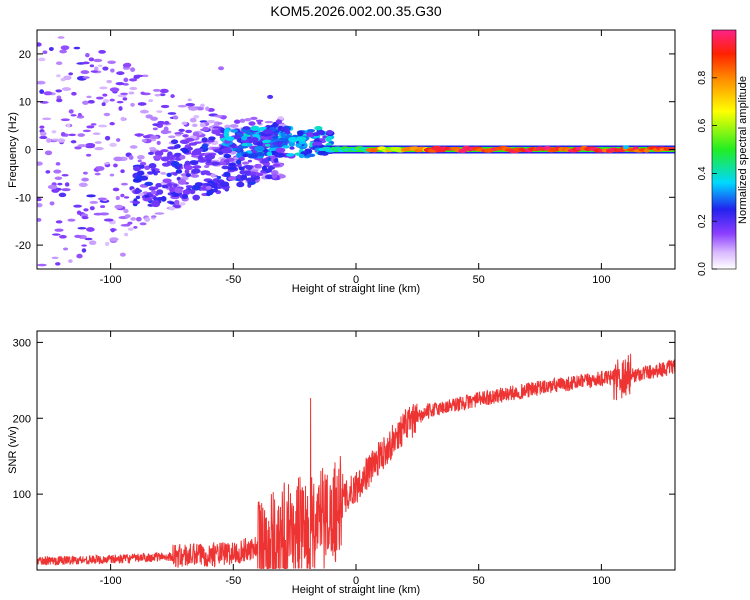 The height and width of the screenshot is (600, 750). I want to click on snr-y-label: SNR (v/v), so click(13, 450).